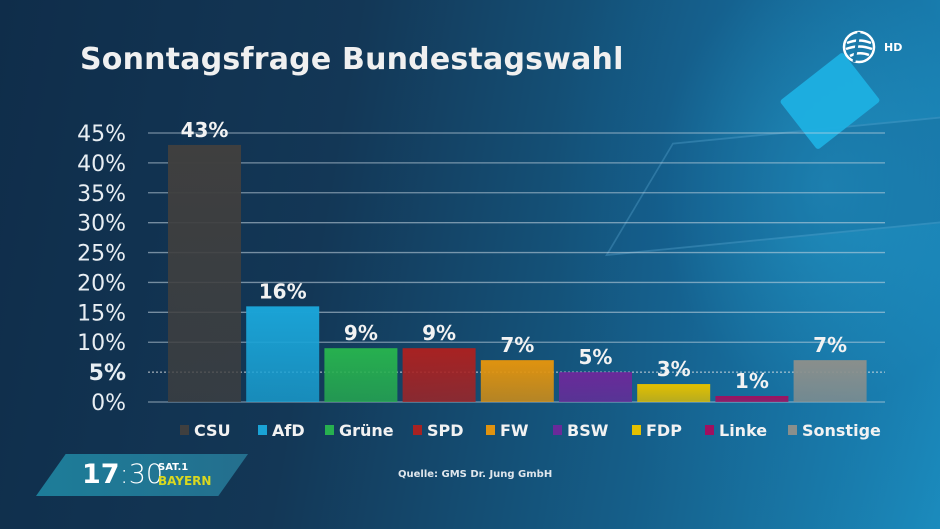  I want to click on legend-label: Sonstige, so click(841, 430).